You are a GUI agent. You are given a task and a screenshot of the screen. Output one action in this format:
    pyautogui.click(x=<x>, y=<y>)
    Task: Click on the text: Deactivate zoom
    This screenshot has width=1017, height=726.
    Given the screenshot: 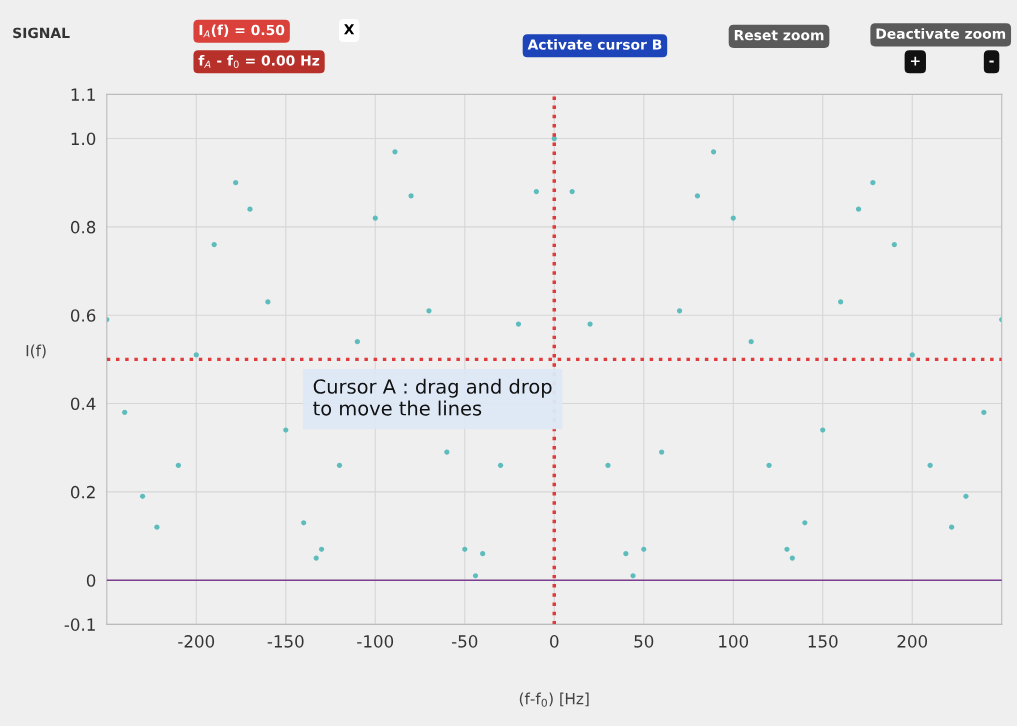 What is the action you would take?
    pyautogui.click(x=941, y=33)
    